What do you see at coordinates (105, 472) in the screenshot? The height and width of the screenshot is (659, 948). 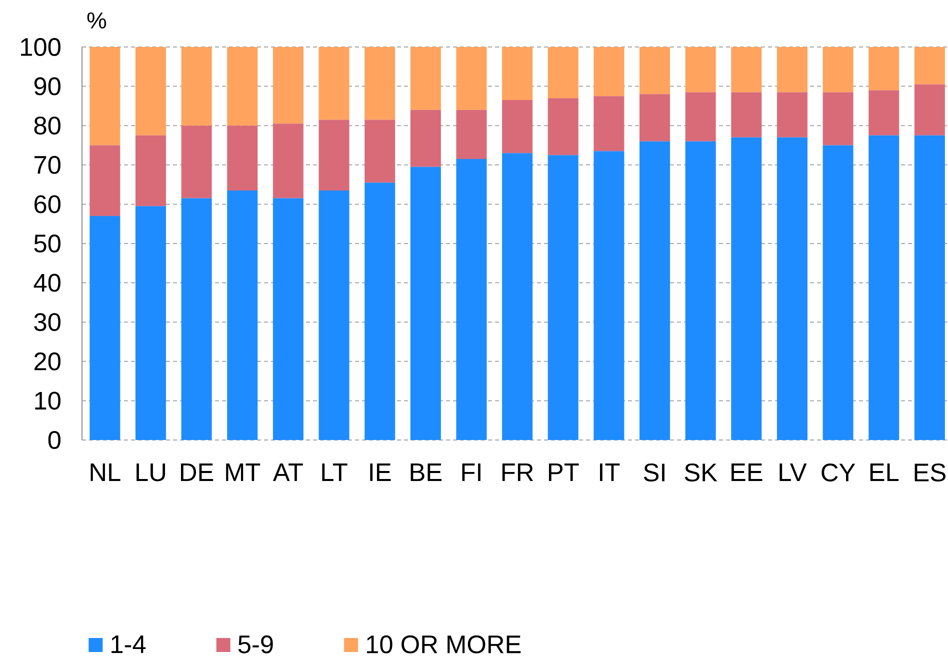 I see `x-tick-label: NL` at bounding box center [105, 472].